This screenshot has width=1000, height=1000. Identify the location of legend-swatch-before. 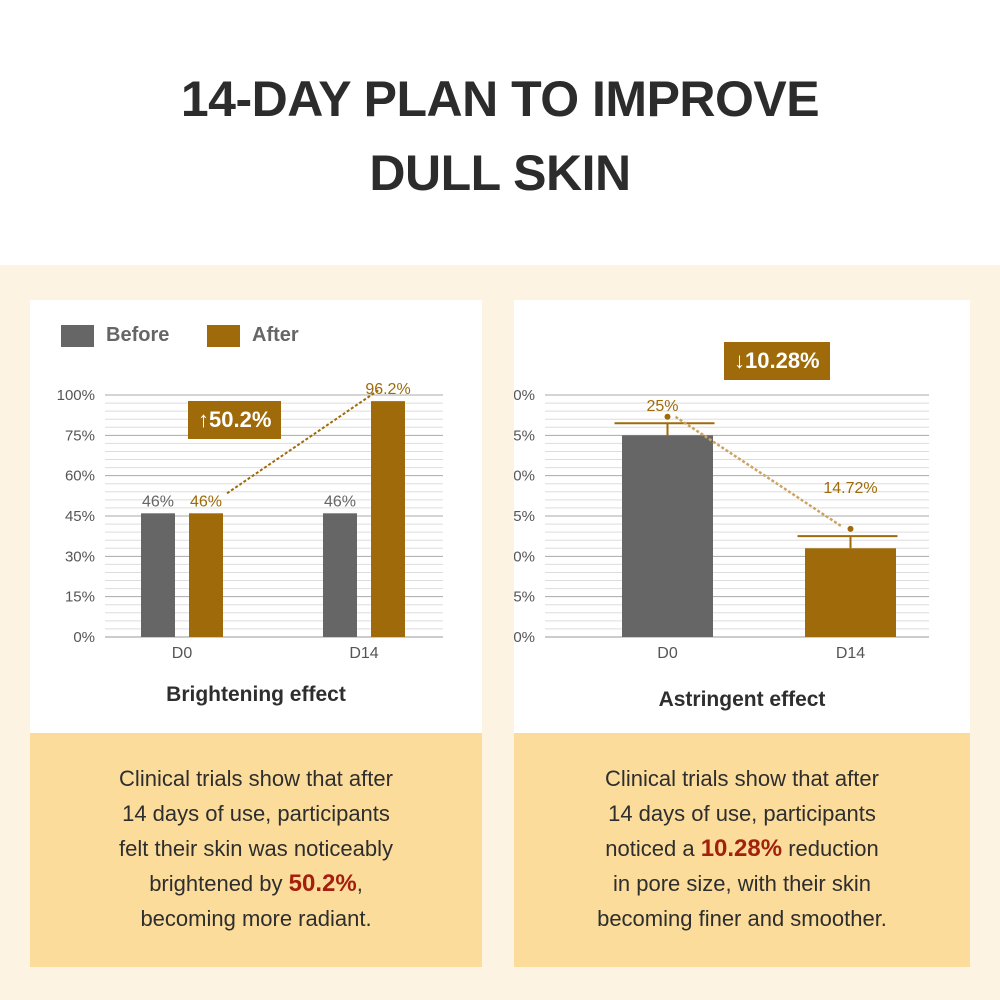
(77, 335).